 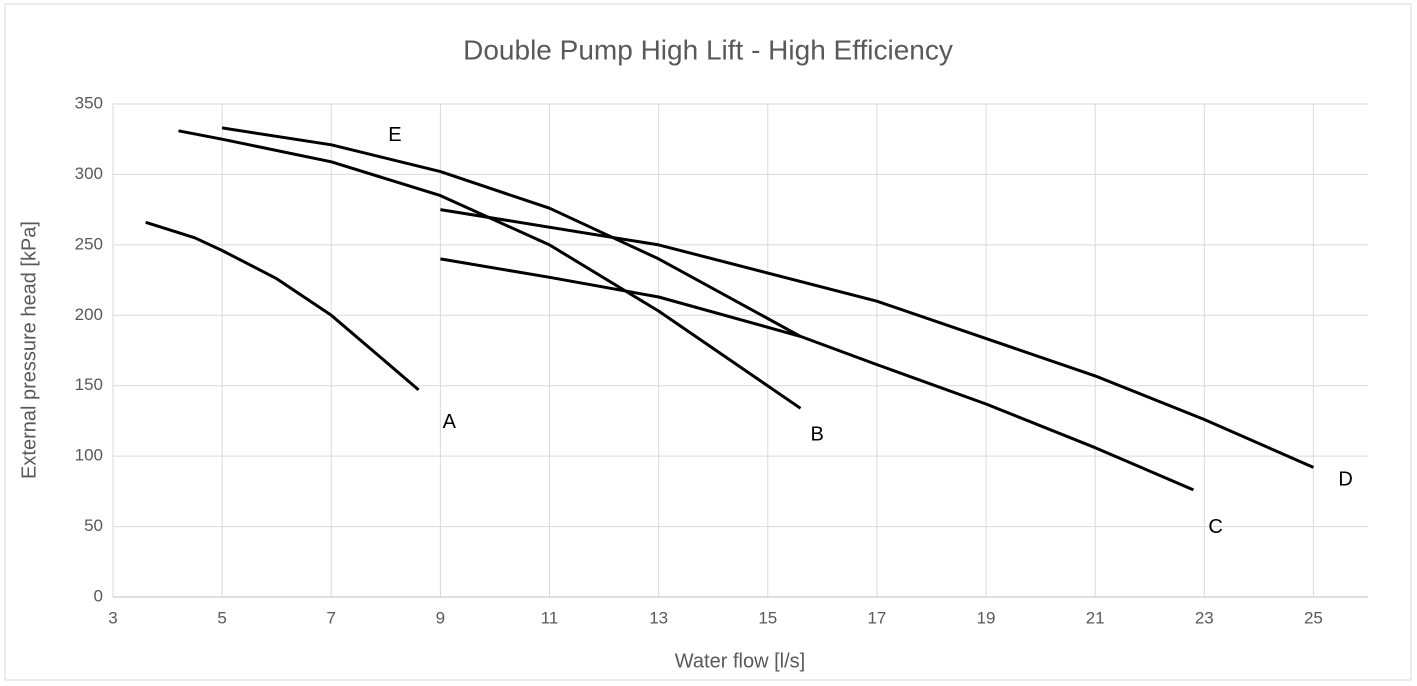 I want to click on x-tick-label: 13, so click(x=658, y=617).